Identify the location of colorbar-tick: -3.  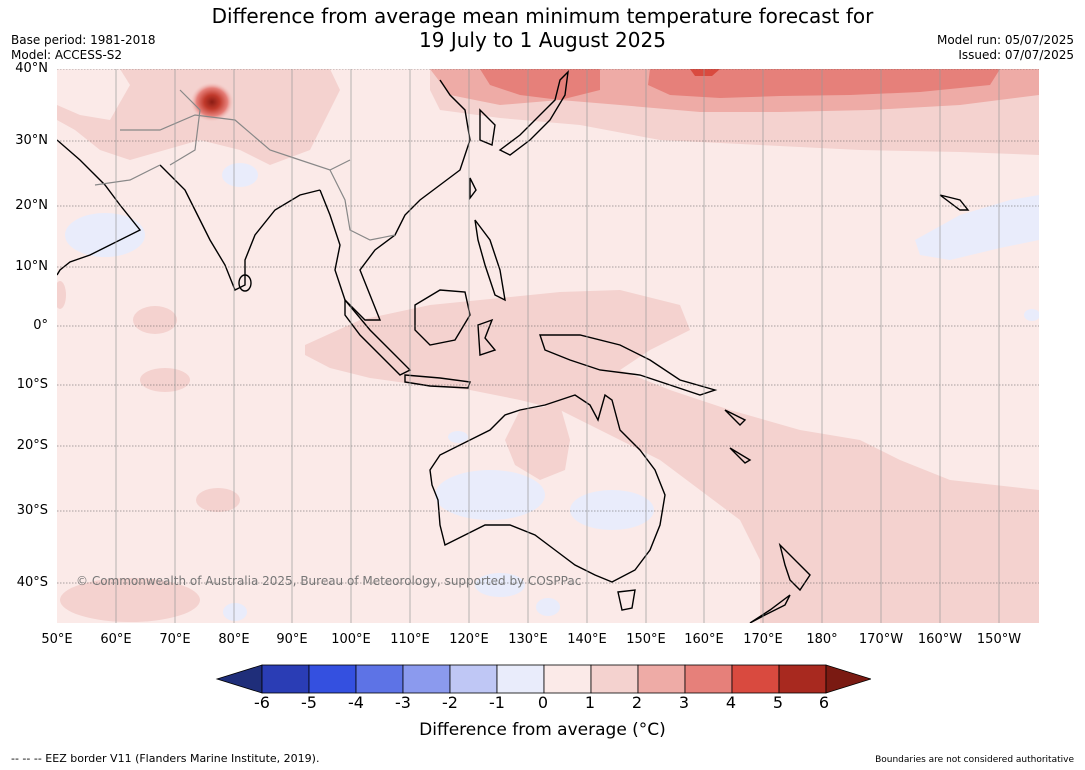
(403, 702).